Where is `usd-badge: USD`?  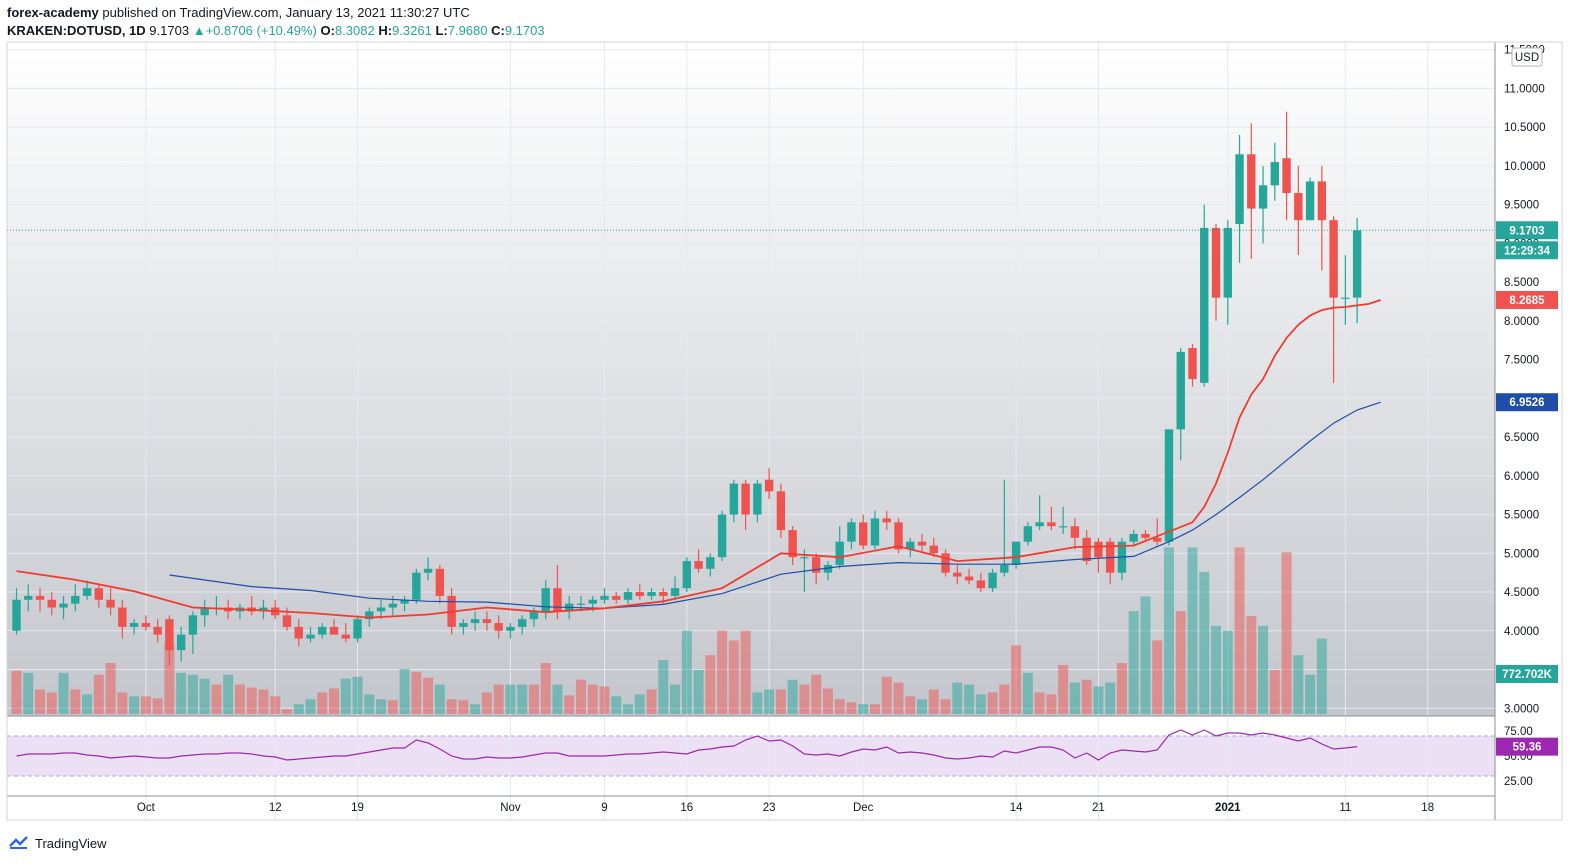 usd-badge: USD is located at coordinates (1527, 57).